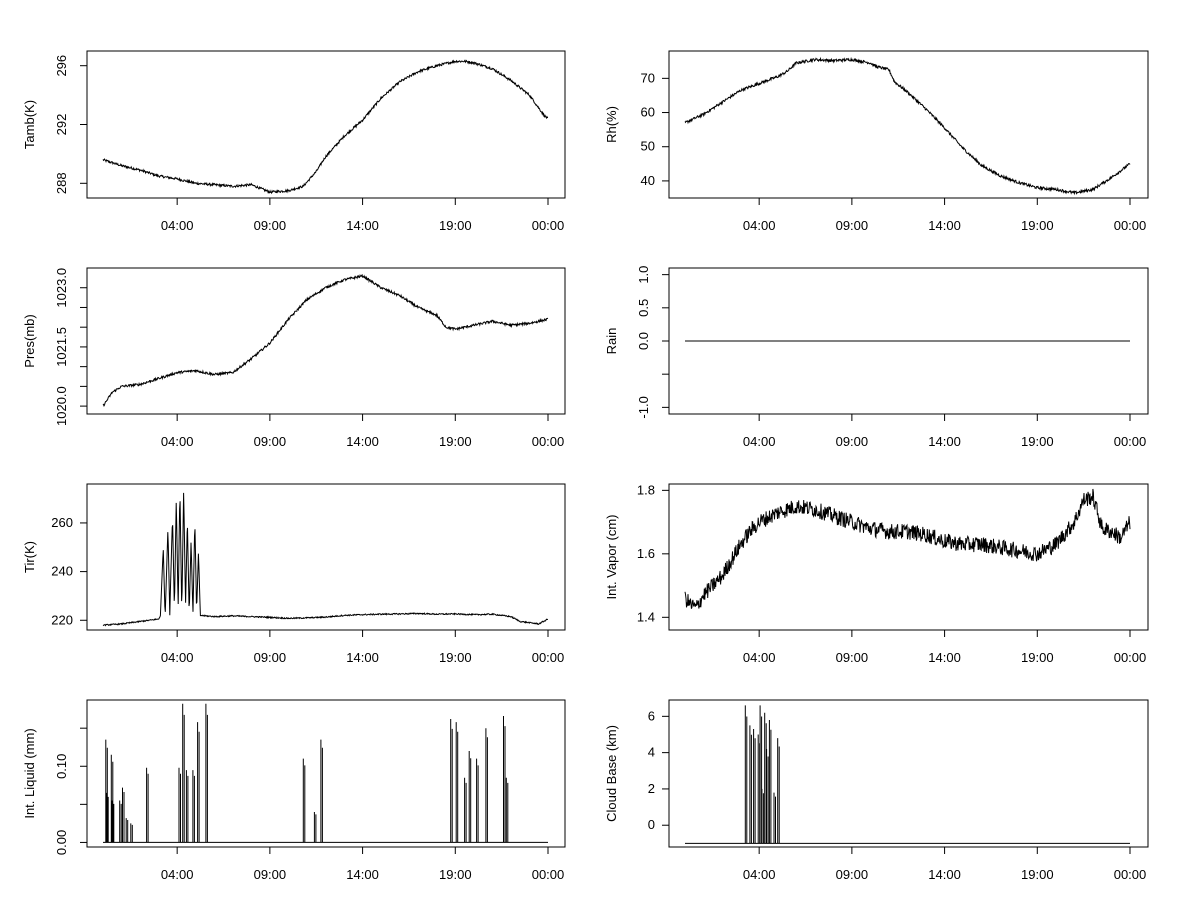 The image size is (1200, 900). I want to click on y-tick-label: 0.5, so click(643, 308).